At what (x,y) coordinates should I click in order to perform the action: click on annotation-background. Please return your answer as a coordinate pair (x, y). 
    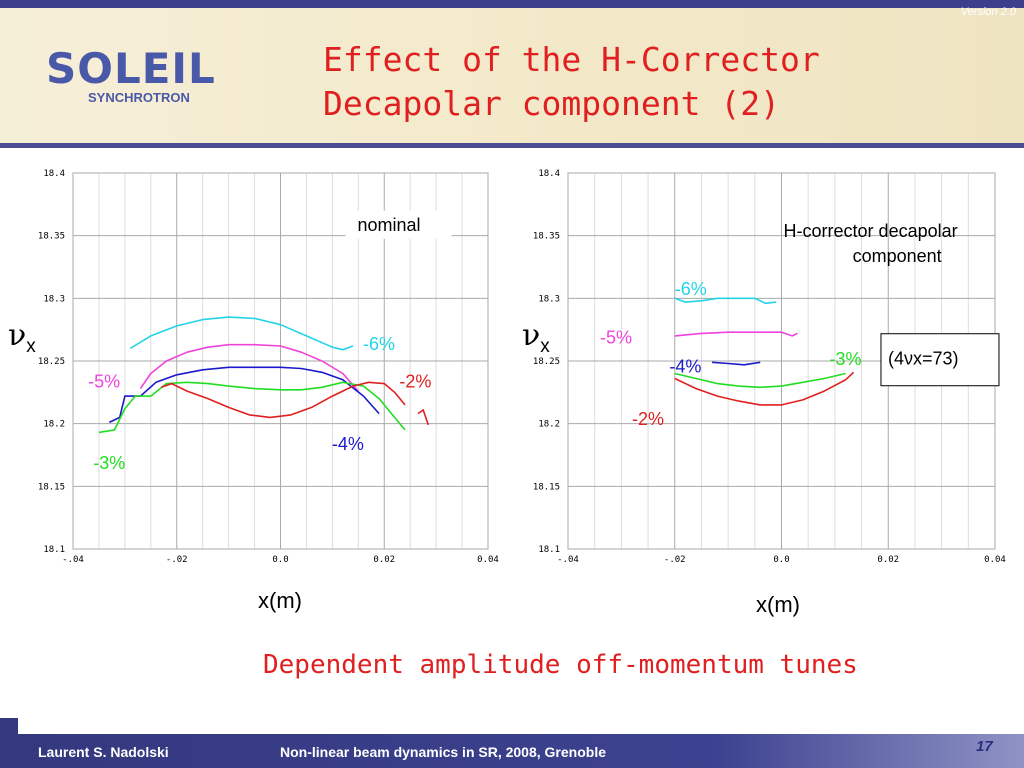
    Looking at the image, I should click on (398, 224).